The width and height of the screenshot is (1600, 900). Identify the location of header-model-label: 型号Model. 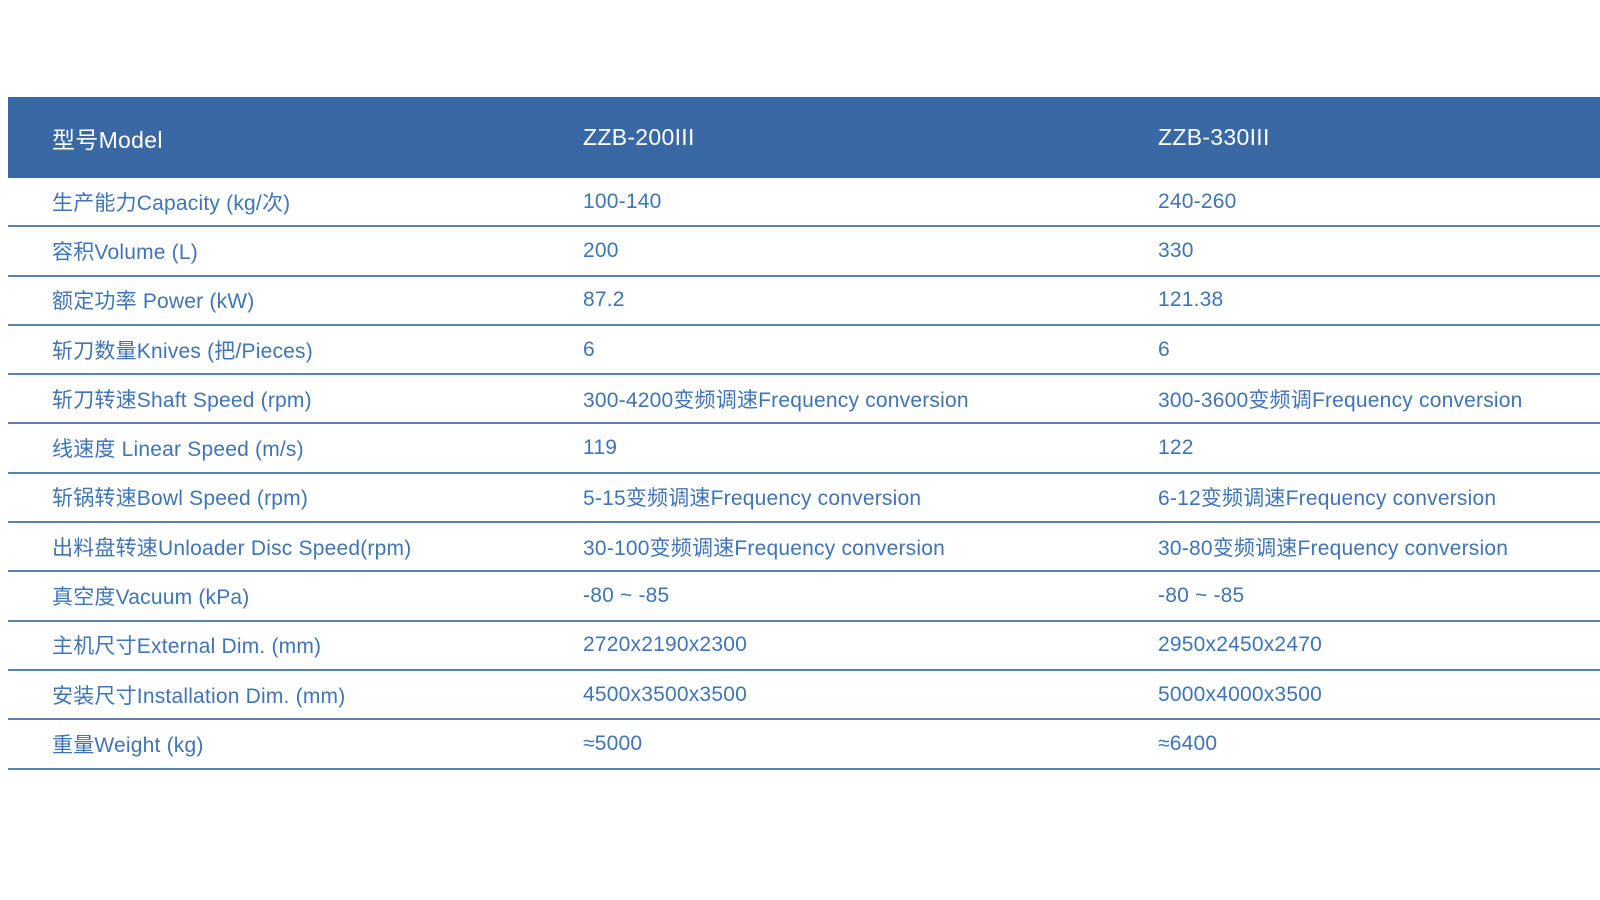
(107, 139).